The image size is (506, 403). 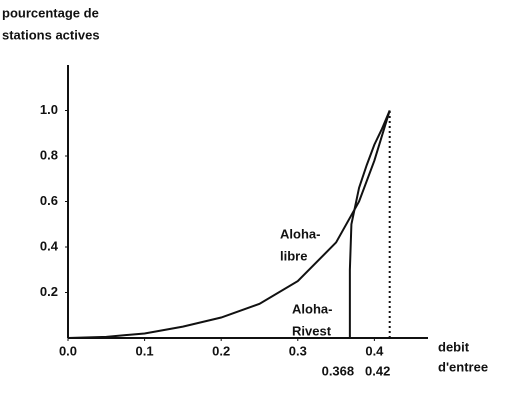 I want to click on x-axis-label: d'entree, so click(x=463, y=366).